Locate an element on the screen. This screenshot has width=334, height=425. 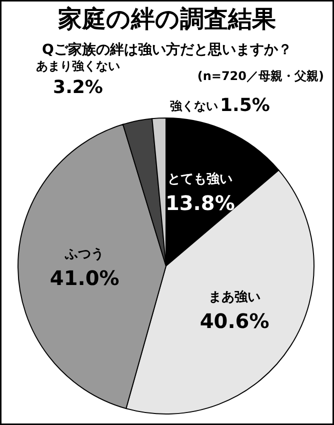
slice-label: ふつう is located at coordinates (84, 254).